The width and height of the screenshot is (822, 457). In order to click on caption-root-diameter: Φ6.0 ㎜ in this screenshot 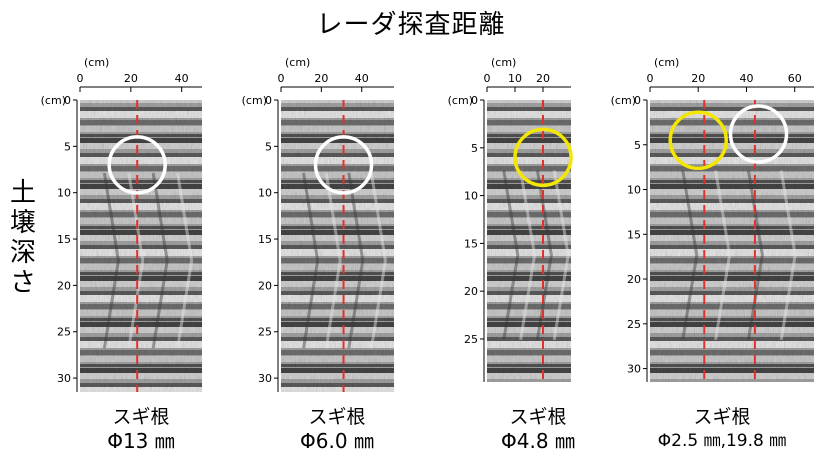, I will do `click(337, 441)`.